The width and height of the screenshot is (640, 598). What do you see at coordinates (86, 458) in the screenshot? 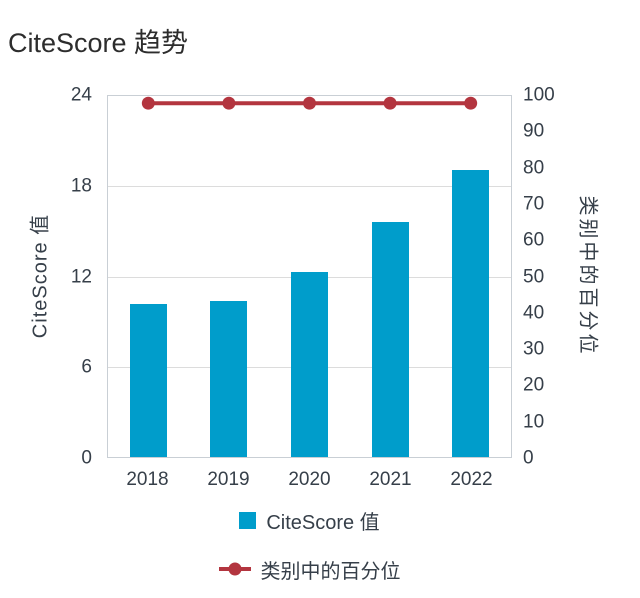
I see `left-tick-0: 0` at bounding box center [86, 458].